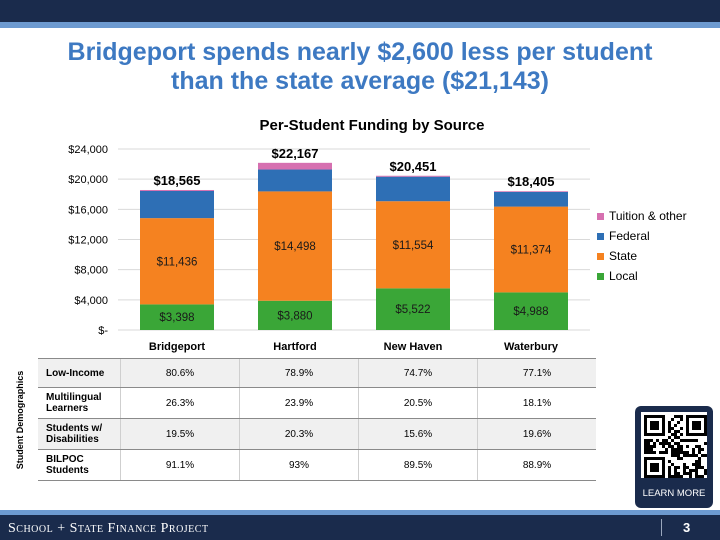 This screenshot has width=720, height=540. What do you see at coordinates (360, 512) in the screenshot?
I see `bottom-accent-stripe` at bounding box center [360, 512].